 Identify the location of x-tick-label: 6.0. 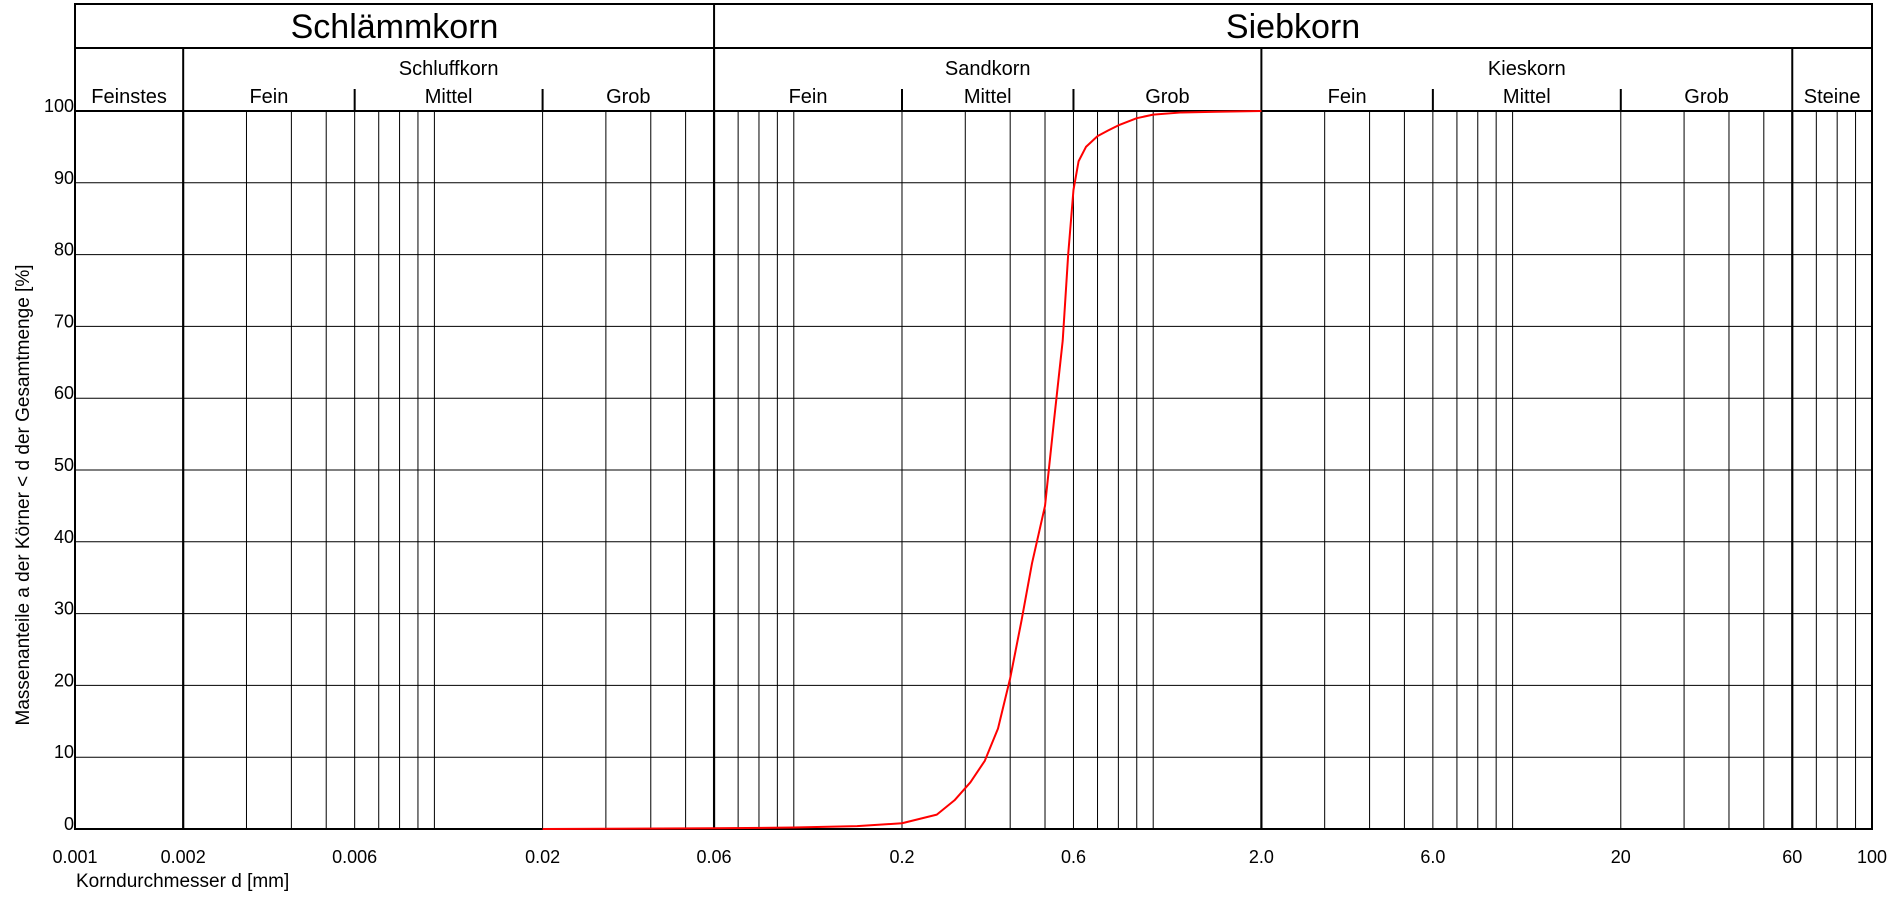
(1432, 857).